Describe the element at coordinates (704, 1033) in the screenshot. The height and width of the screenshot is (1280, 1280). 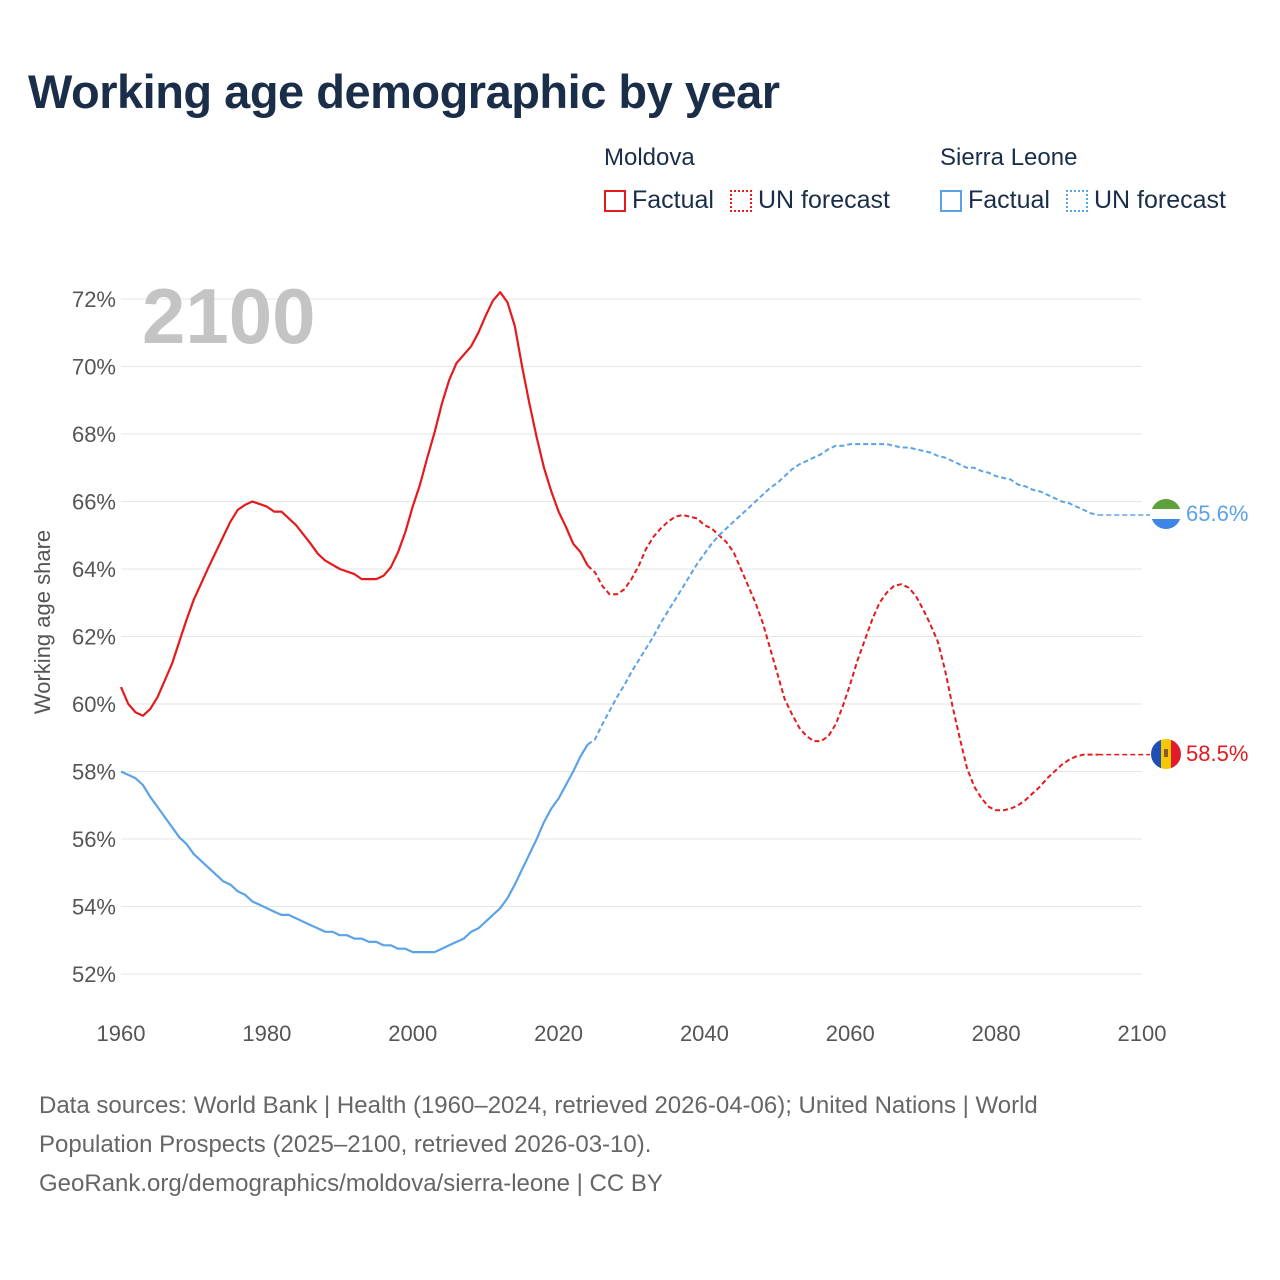
I see `x-tick-label: 2040` at that location.